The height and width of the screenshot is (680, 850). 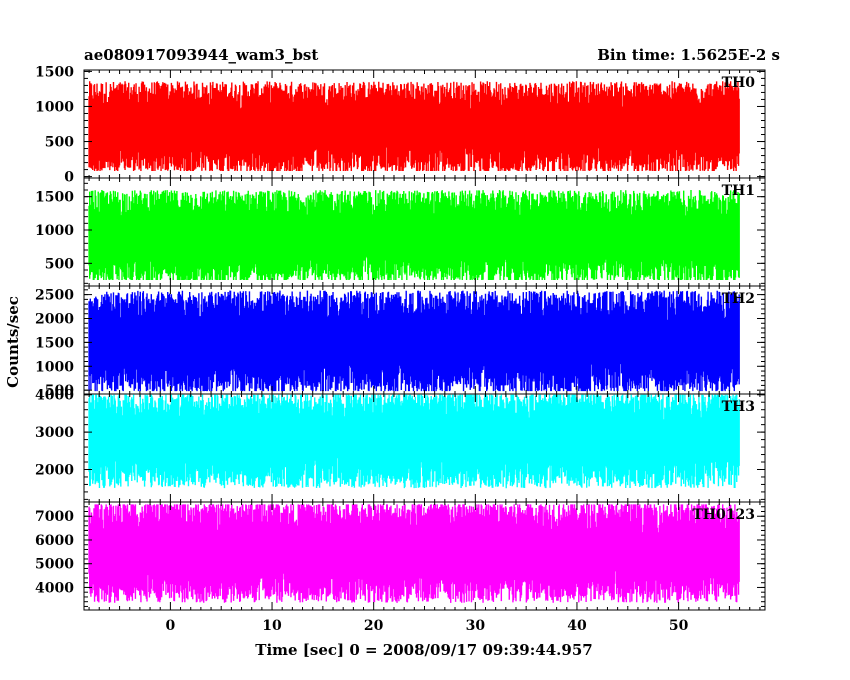 What do you see at coordinates (54, 296) in the screenshot?
I see `y-tick-label: 2500` at bounding box center [54, 296].